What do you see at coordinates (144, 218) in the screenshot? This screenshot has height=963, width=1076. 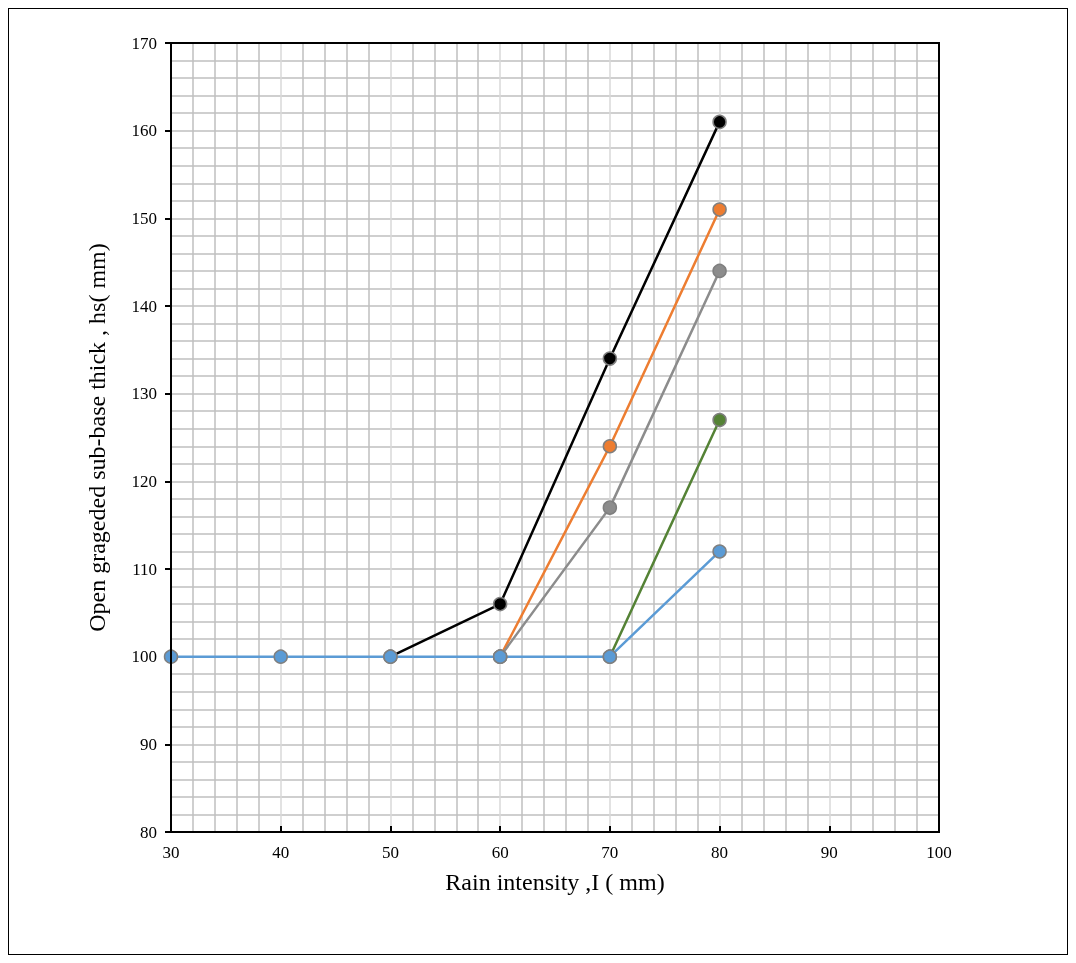 I see `y-tick-label: 150` at bounding box center [144, 218].